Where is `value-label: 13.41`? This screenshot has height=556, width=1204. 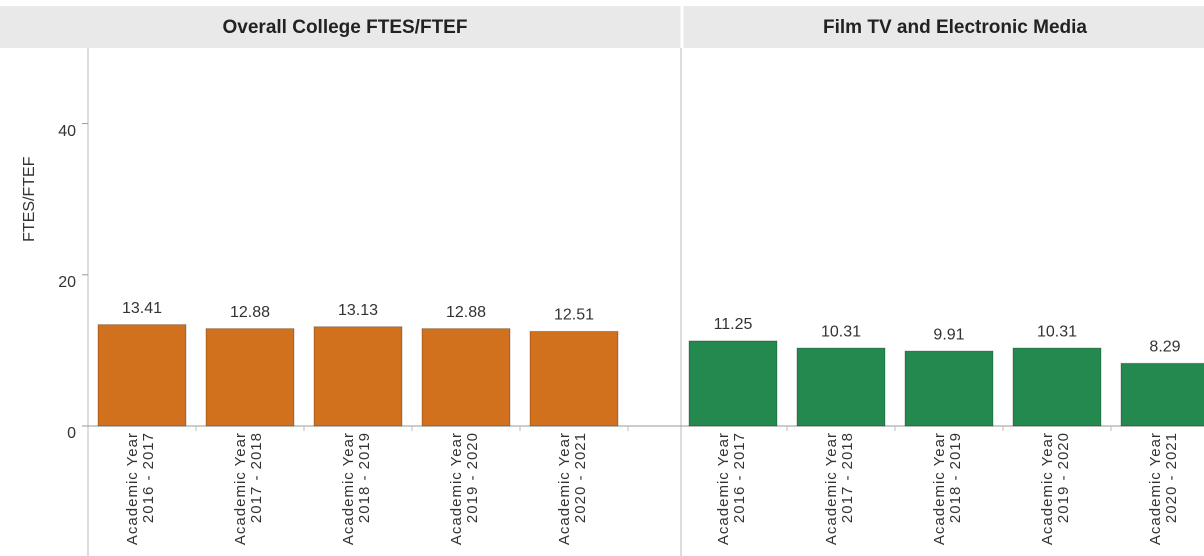 value-label: 13.41 is located at coordinates (142, 308).